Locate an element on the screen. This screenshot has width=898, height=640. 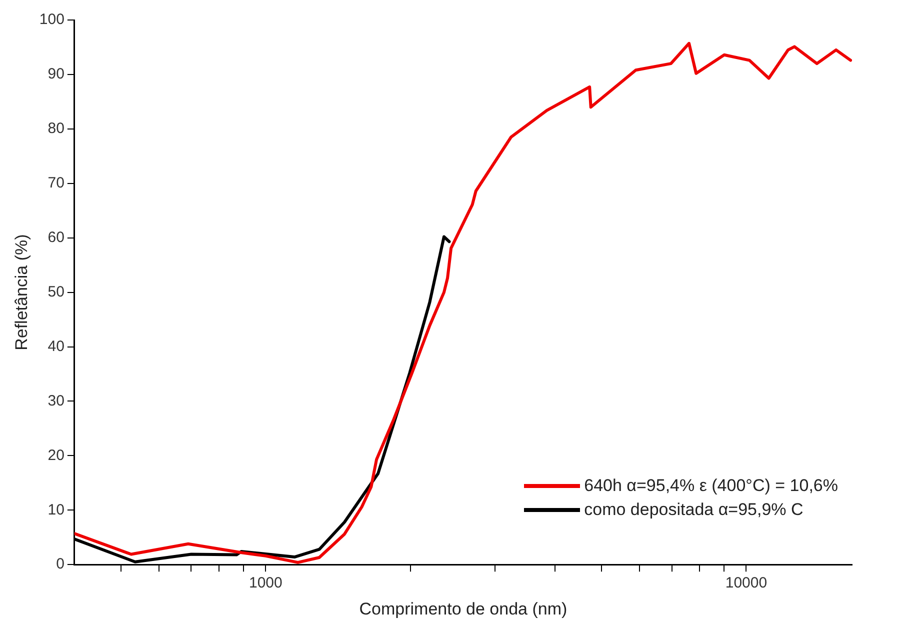
y-tick-label: 10 is located at coordinates (56, 509).